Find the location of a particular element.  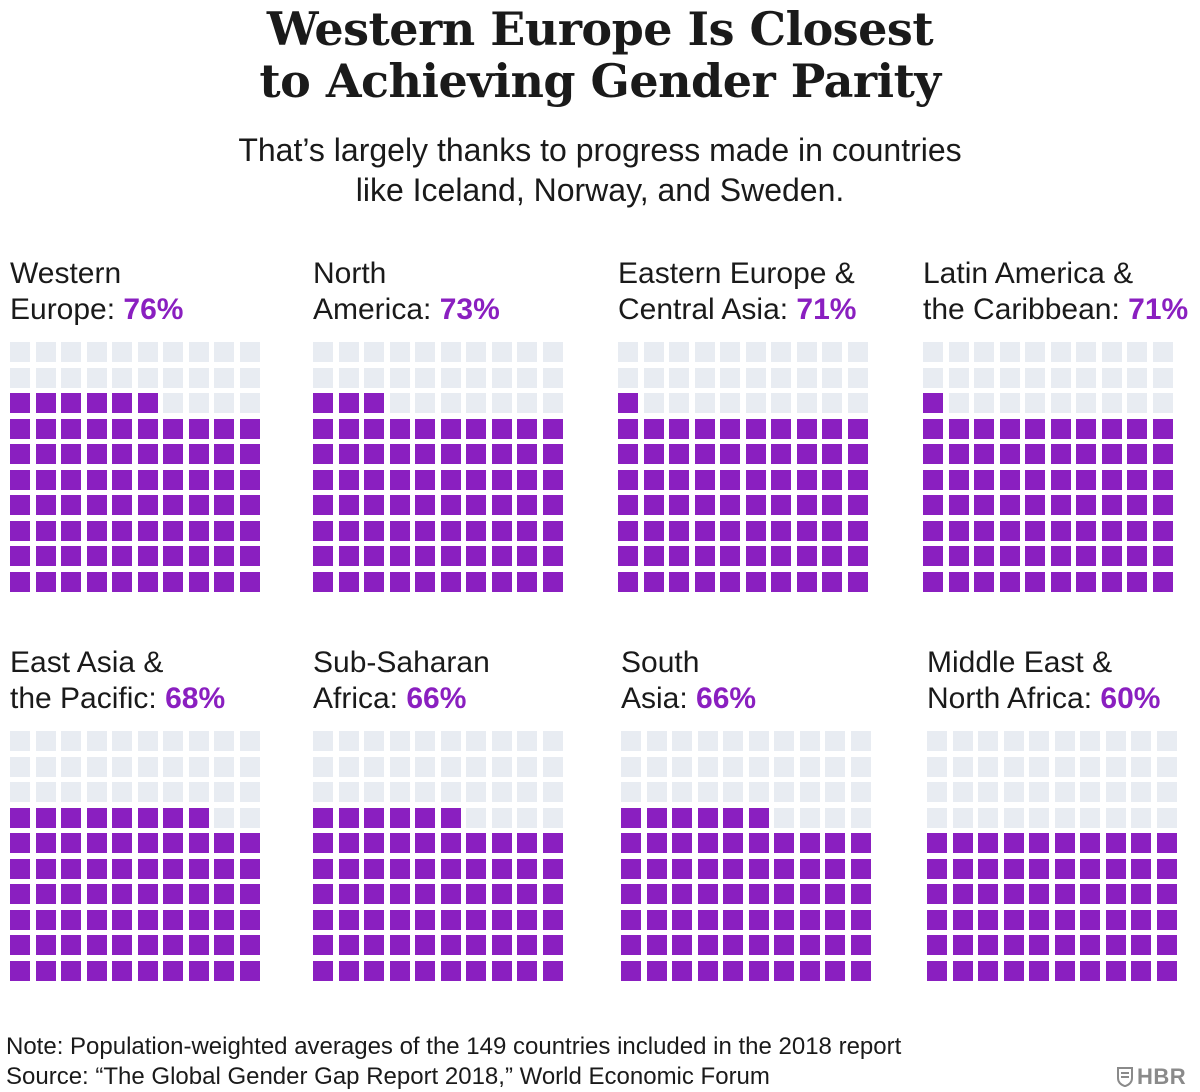

panel-label-region: the Pacific: is located at coordinates (88, 698).